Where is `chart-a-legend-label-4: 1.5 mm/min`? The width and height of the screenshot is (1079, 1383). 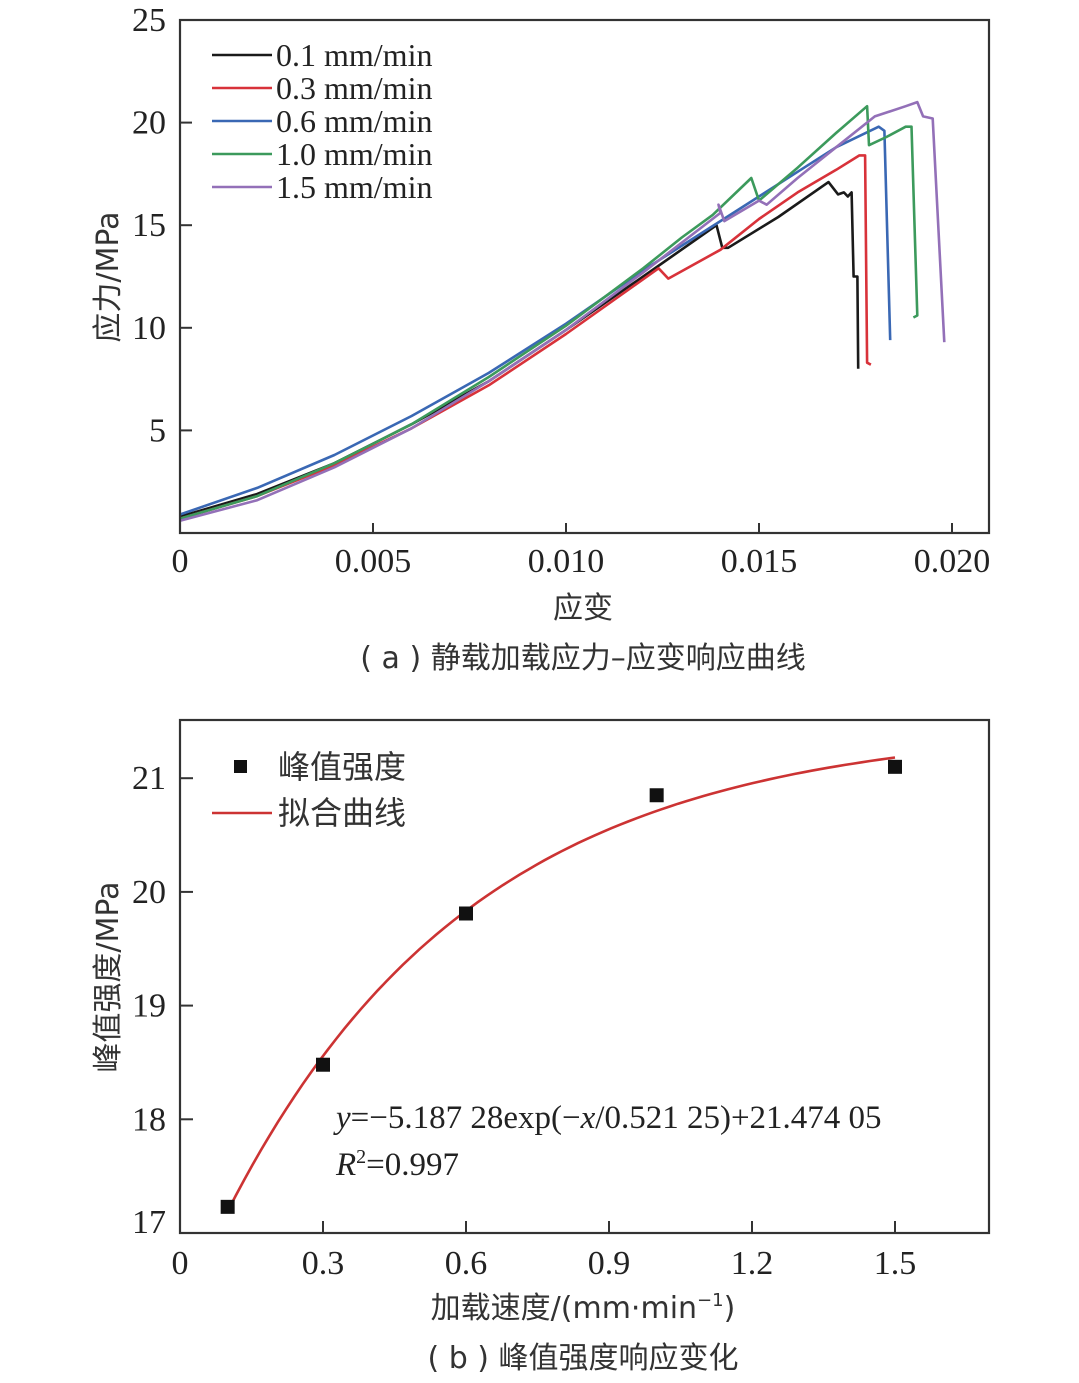 chart-a-legend-label-4: 1.5 mm/min is located at coordinates (354, 187).